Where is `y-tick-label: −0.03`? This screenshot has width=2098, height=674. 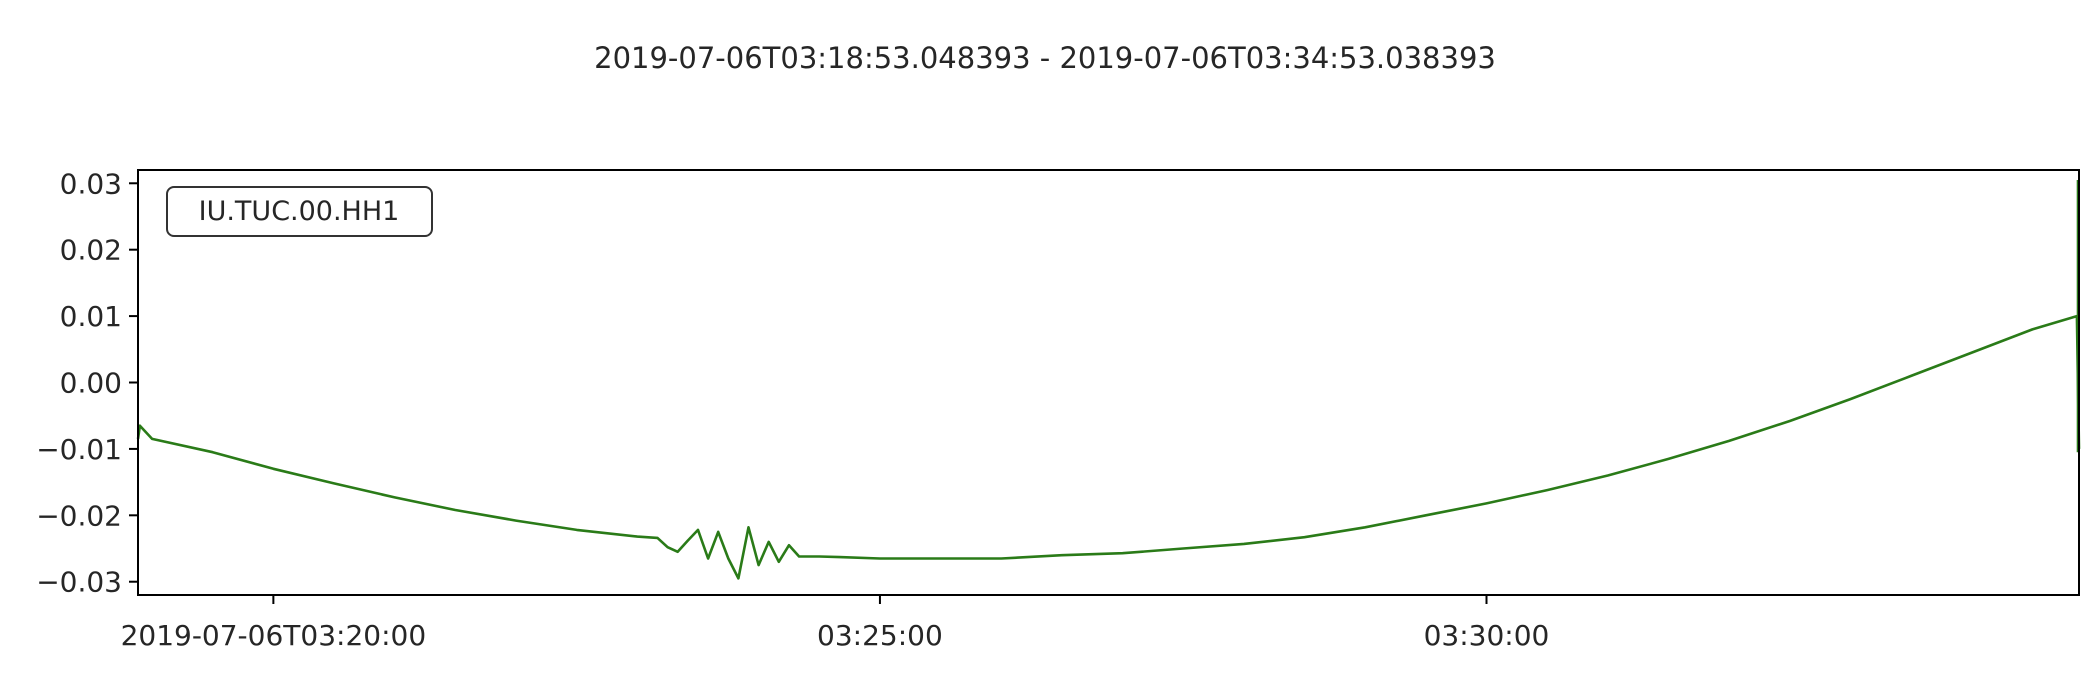 y-tick-label: −0.03 is located at coordinates (79, 582).